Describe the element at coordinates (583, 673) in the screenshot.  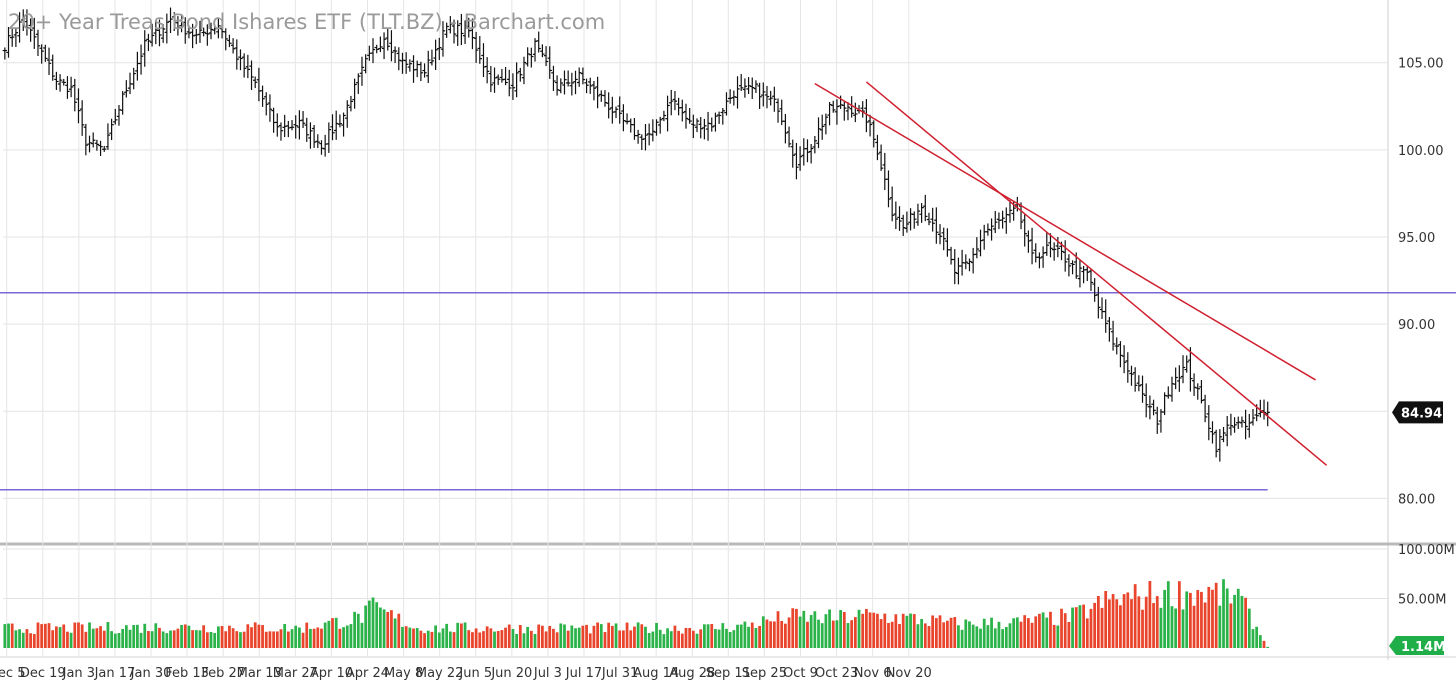
I see `date-tick-label: Jul 17` at that location.